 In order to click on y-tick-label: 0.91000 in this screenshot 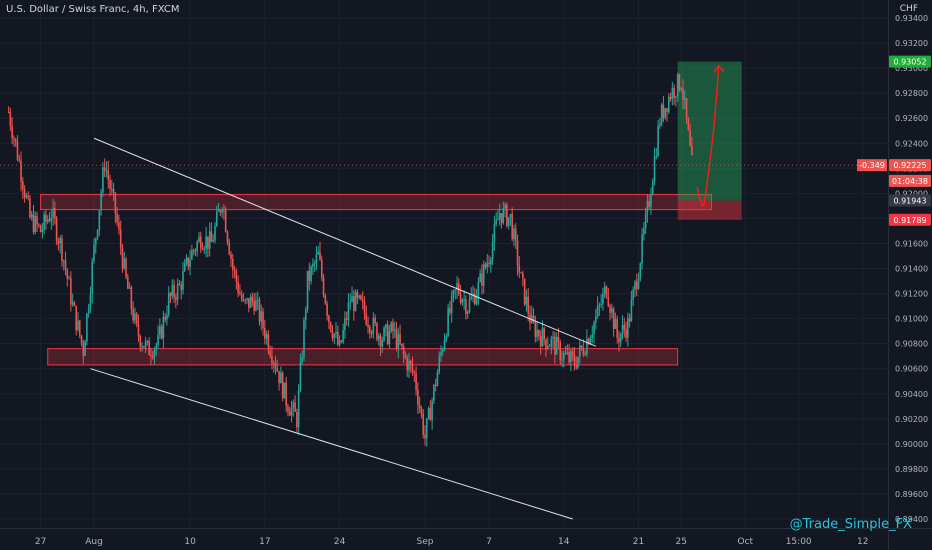, I will do `click(911, 319)`.